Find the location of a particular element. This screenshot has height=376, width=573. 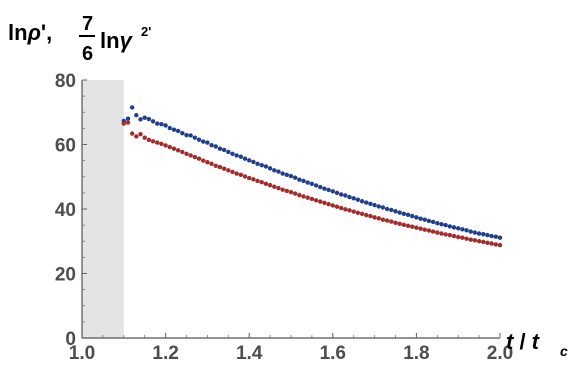

y-label-frac-den: 6 is located at coordinates (87, 54).